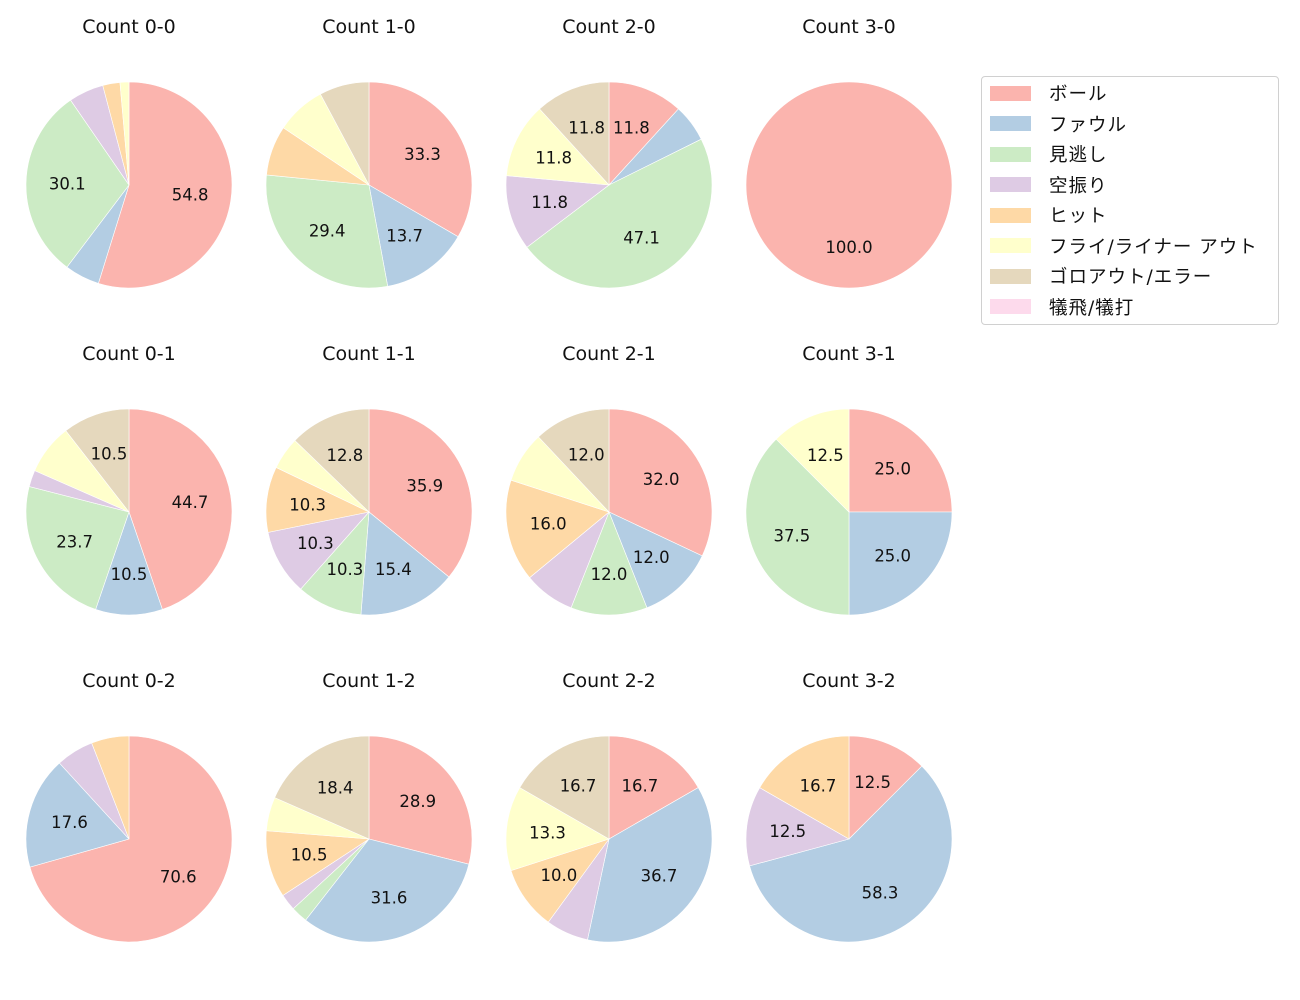 This screenshot has width=1300, height=1000. Describe the element at coordinates (393, 569) in the screenshot. I see `slice-value-label: 15.4` at that location.